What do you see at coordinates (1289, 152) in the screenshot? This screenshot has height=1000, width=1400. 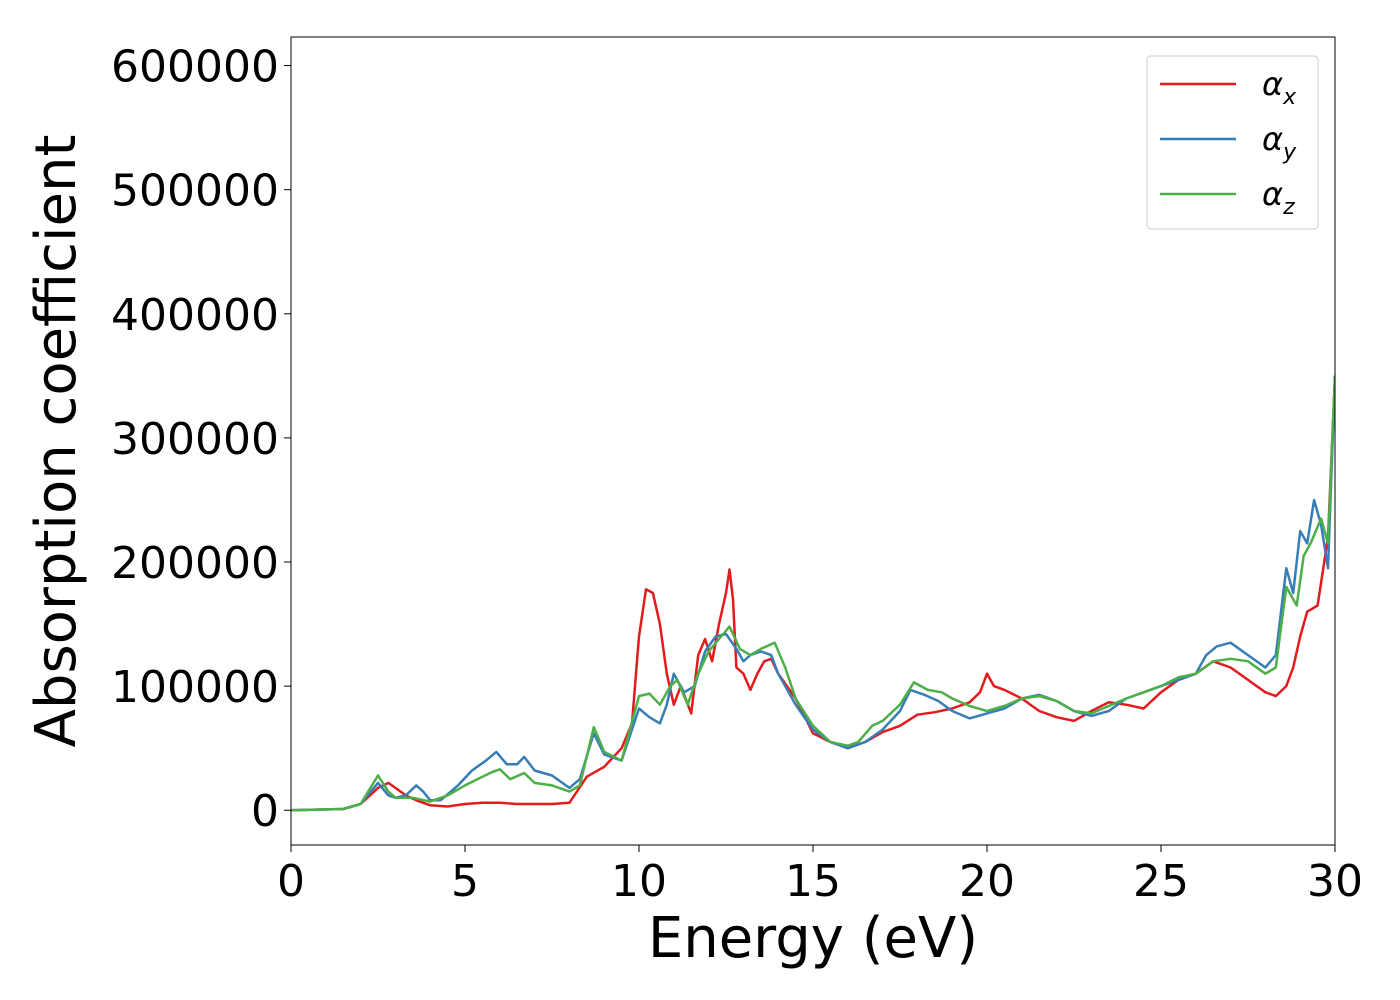 I see `legend-label-subscript: y` at bounding box center [1289, 152].